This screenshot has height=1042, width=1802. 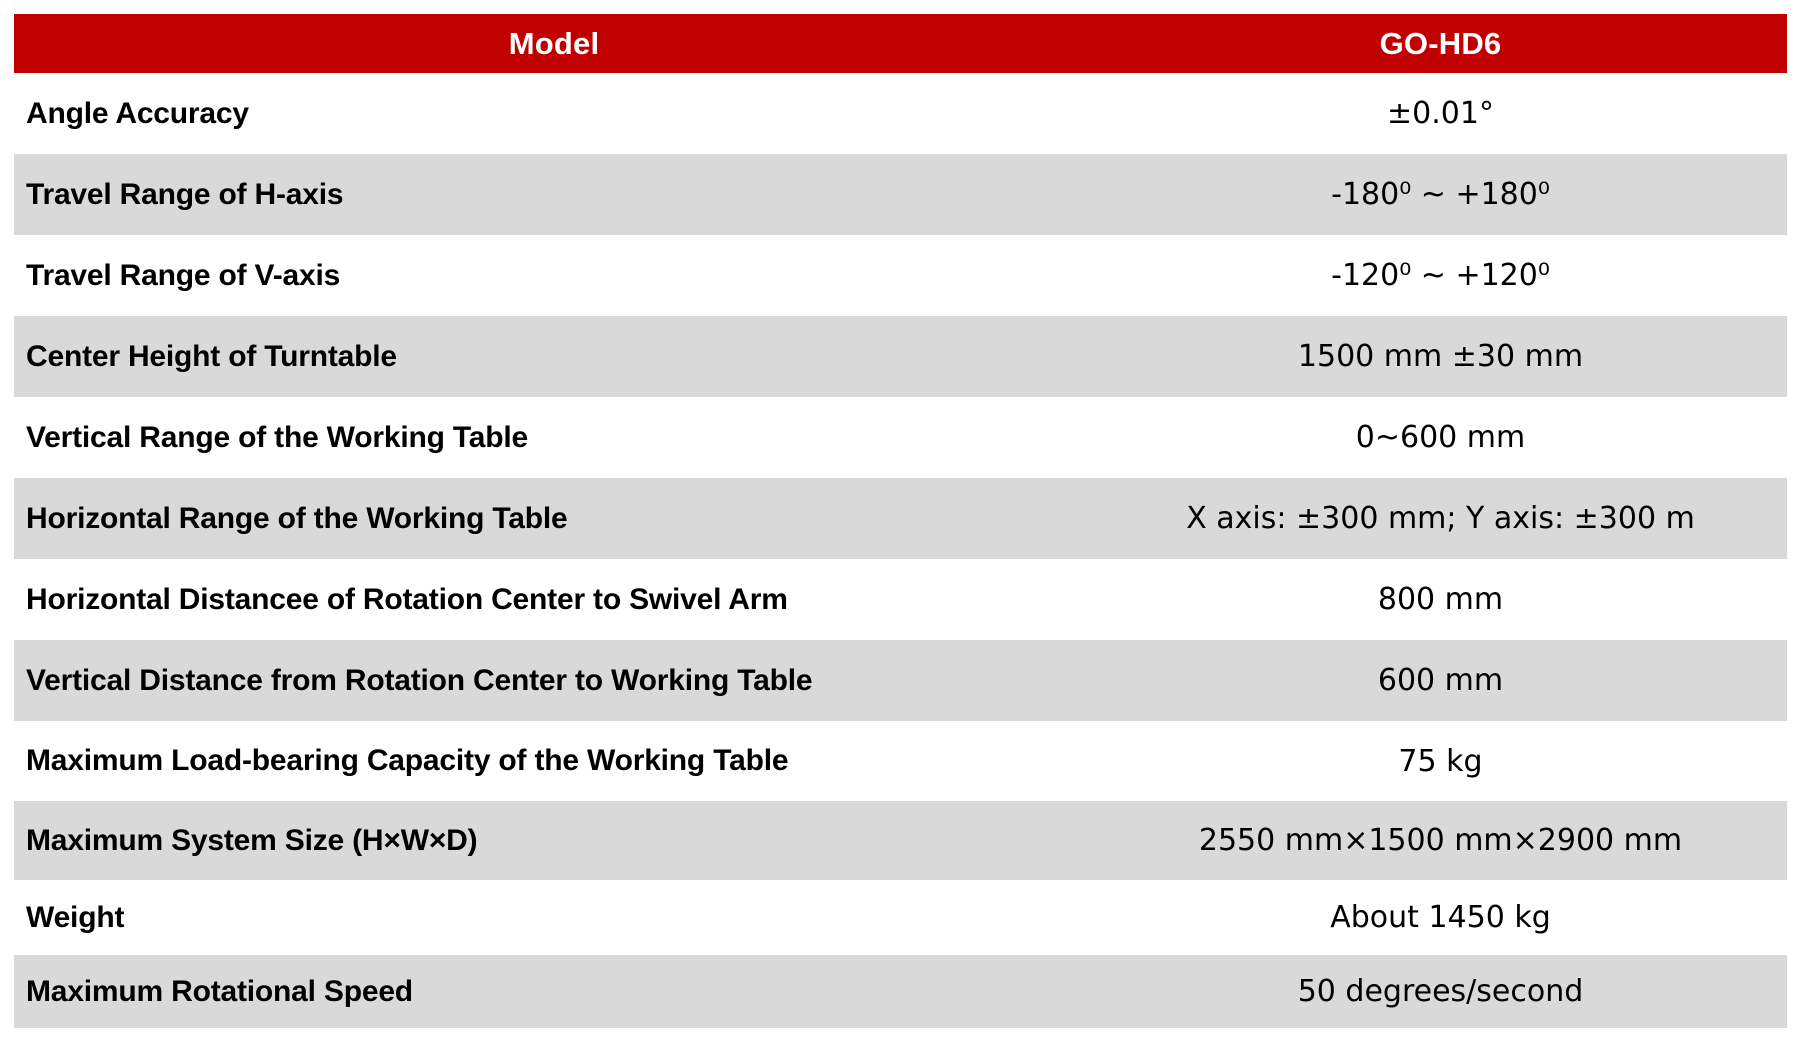 I want to click on spec-value: 0~600 mm, so click(x=1440, y=437).